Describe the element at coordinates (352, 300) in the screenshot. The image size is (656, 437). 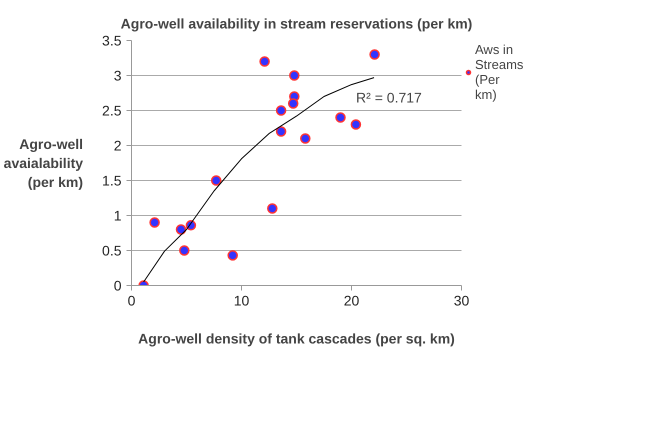
I see `x-tick-label: 20` at that location.